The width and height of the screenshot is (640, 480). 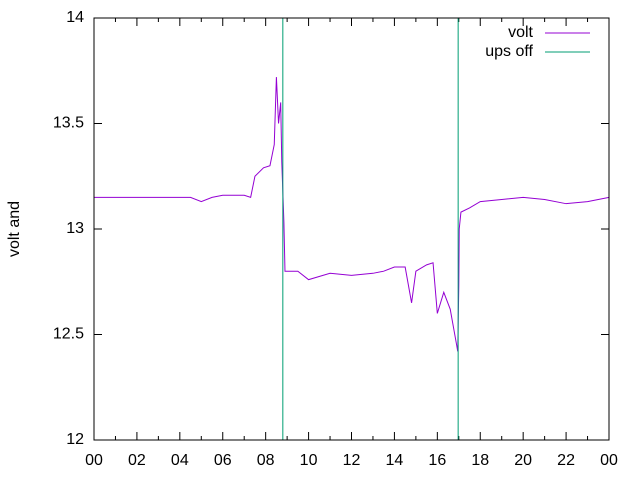 I want to click on x-tick-label: 04, so click(x=180, y=460).